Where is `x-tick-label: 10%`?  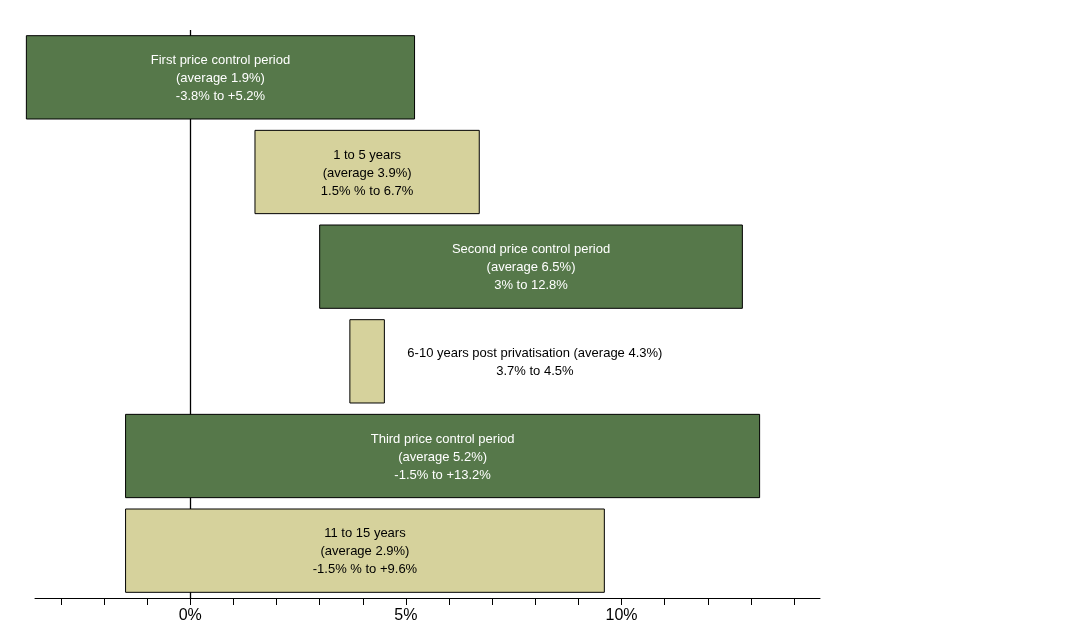 x-tick-label: 10% is located at coordinates (621, 614).